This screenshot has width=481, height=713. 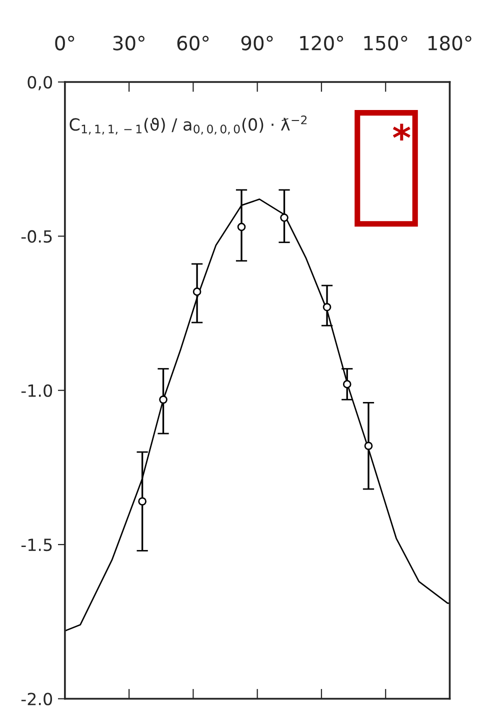 What do you see at coordinates (193, 43) in the screenshot?
I see `x-tick-label: 60°` at bounding box center [193, 43].